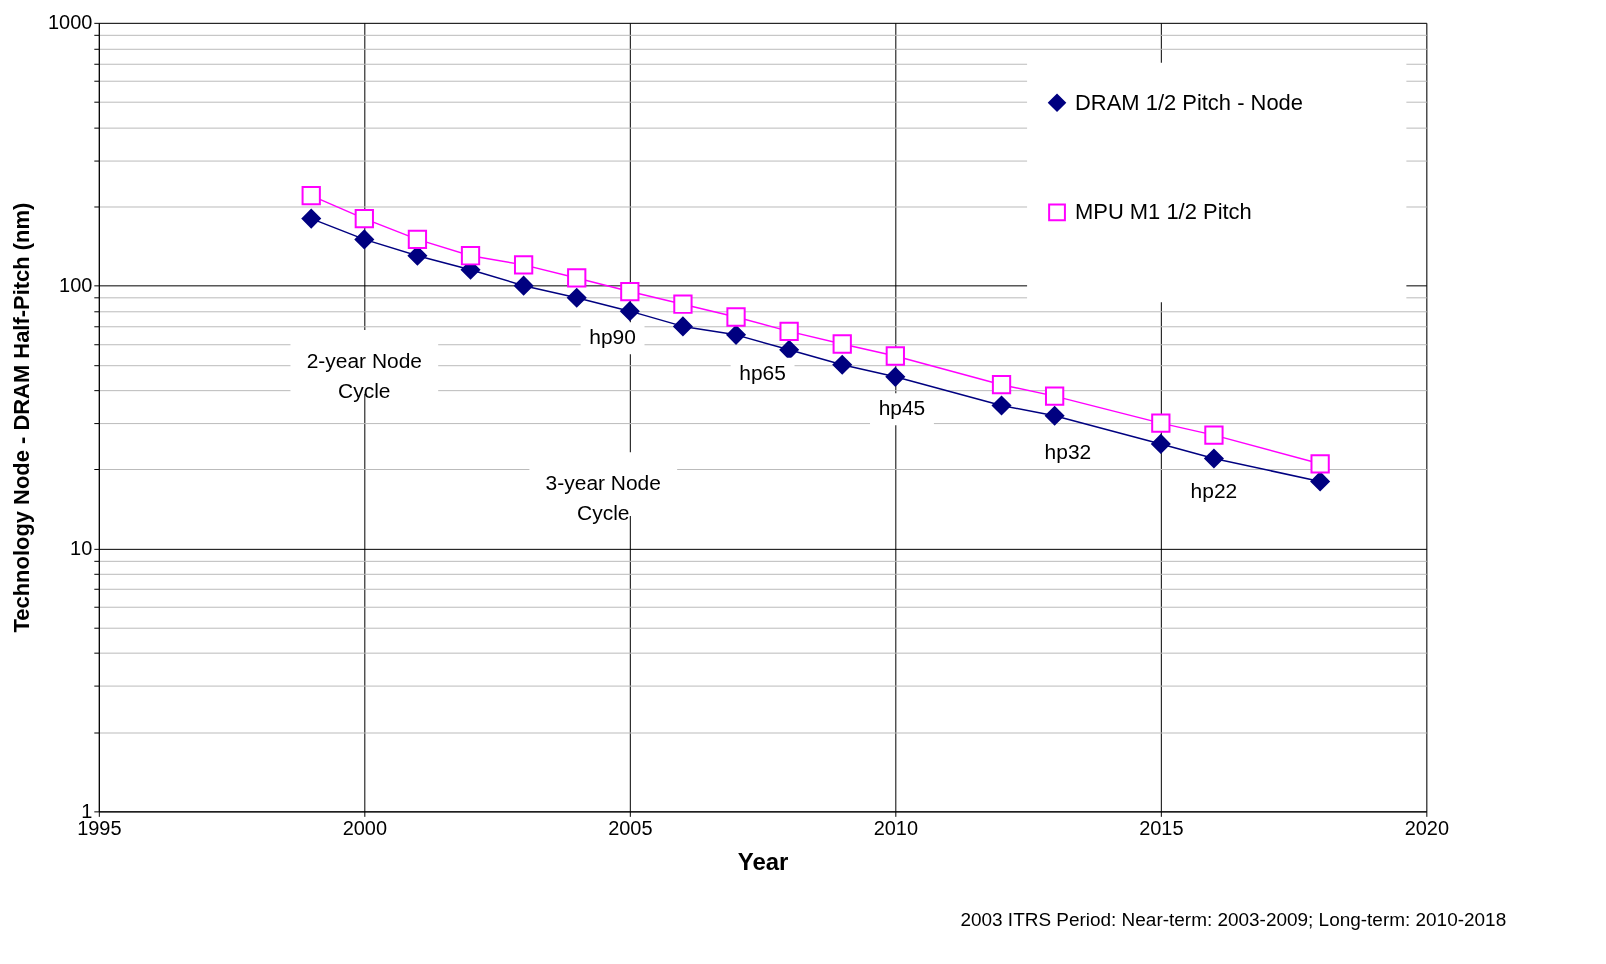  What do you see at coordinates (762, 372) in the screenshot?
I see `annotation: hp65` at bounding box center [762, 372].